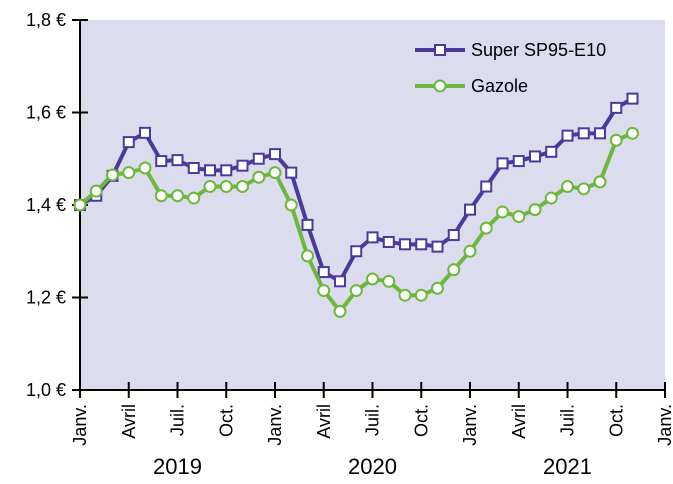 Image resolution: width=673 pixels, height=484 pixels. What do you see at coordinates (538, 50) in the screenshot?
I see `legend-label: Super SP95-E10` at bounding box center [538, 50].